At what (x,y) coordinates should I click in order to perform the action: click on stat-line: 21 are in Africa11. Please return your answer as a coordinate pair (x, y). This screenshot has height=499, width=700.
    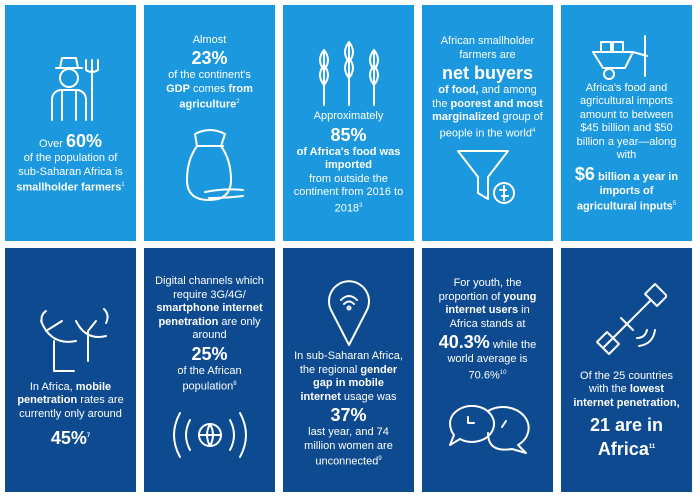
    Looking at the image, I should click on (626, 437).